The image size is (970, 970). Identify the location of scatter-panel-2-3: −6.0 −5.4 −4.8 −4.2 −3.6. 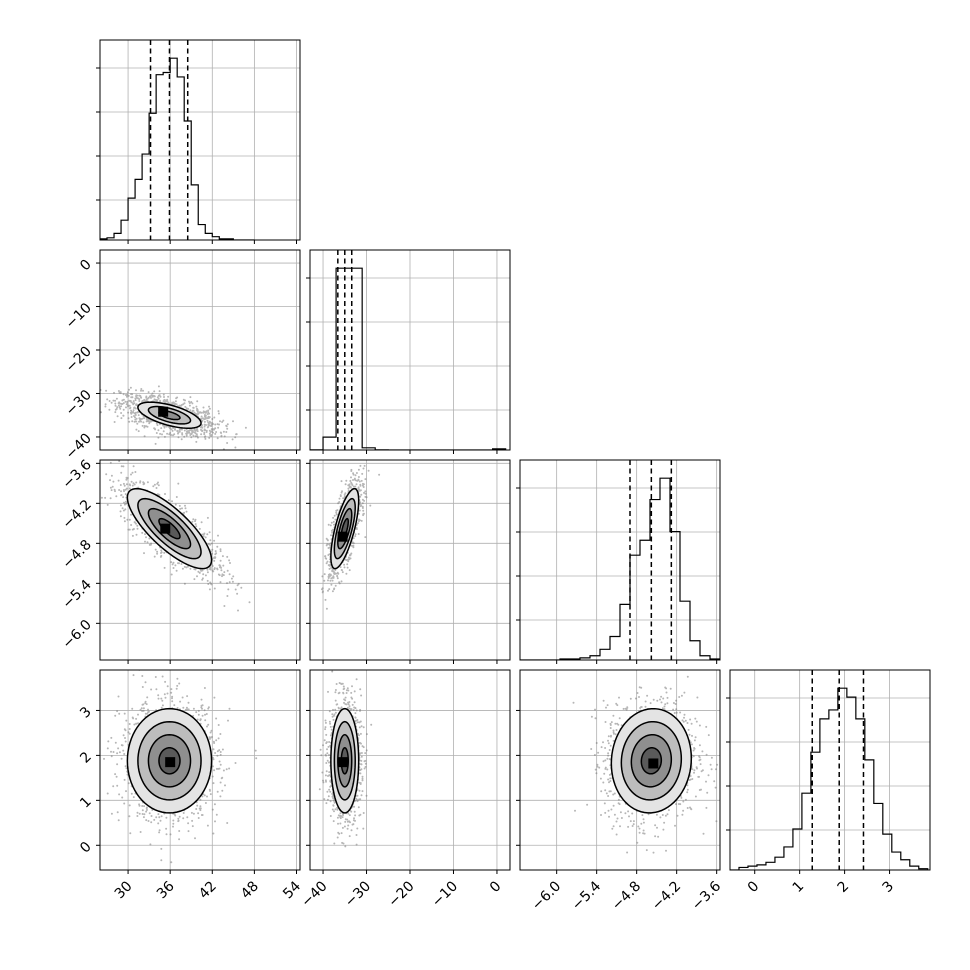
(620, 791).